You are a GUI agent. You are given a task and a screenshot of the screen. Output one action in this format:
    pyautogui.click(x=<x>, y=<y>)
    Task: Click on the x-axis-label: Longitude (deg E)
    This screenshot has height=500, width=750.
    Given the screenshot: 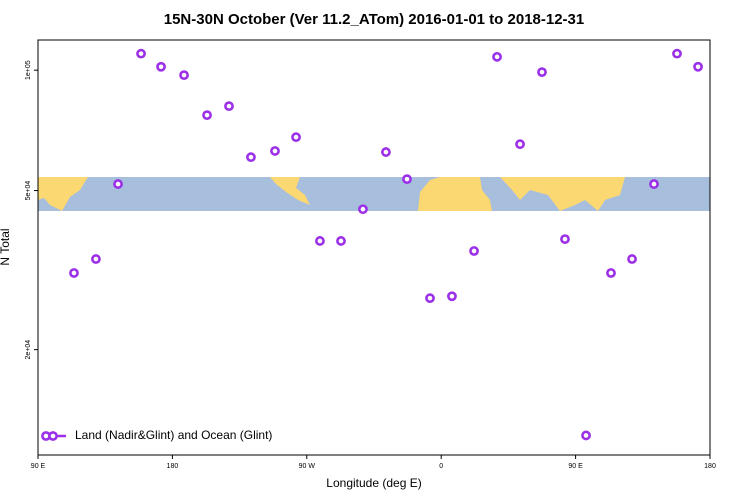 What is the action you would take?
    pyautogui.click(x=373, y=483)
    